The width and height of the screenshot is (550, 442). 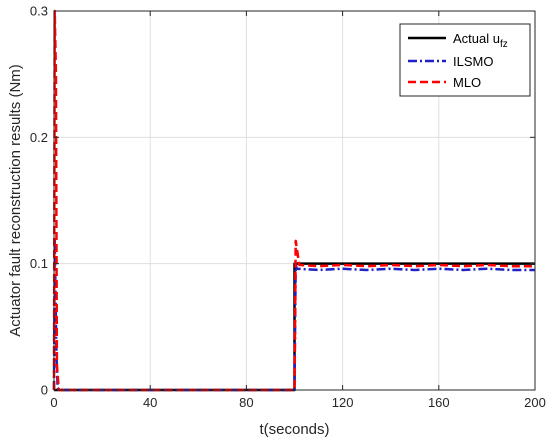 What do you see at coordinates (473, 61) in the screenshot?
I see `legend-label-ilsmo: ILSMO` at bounding box center [473, 61].